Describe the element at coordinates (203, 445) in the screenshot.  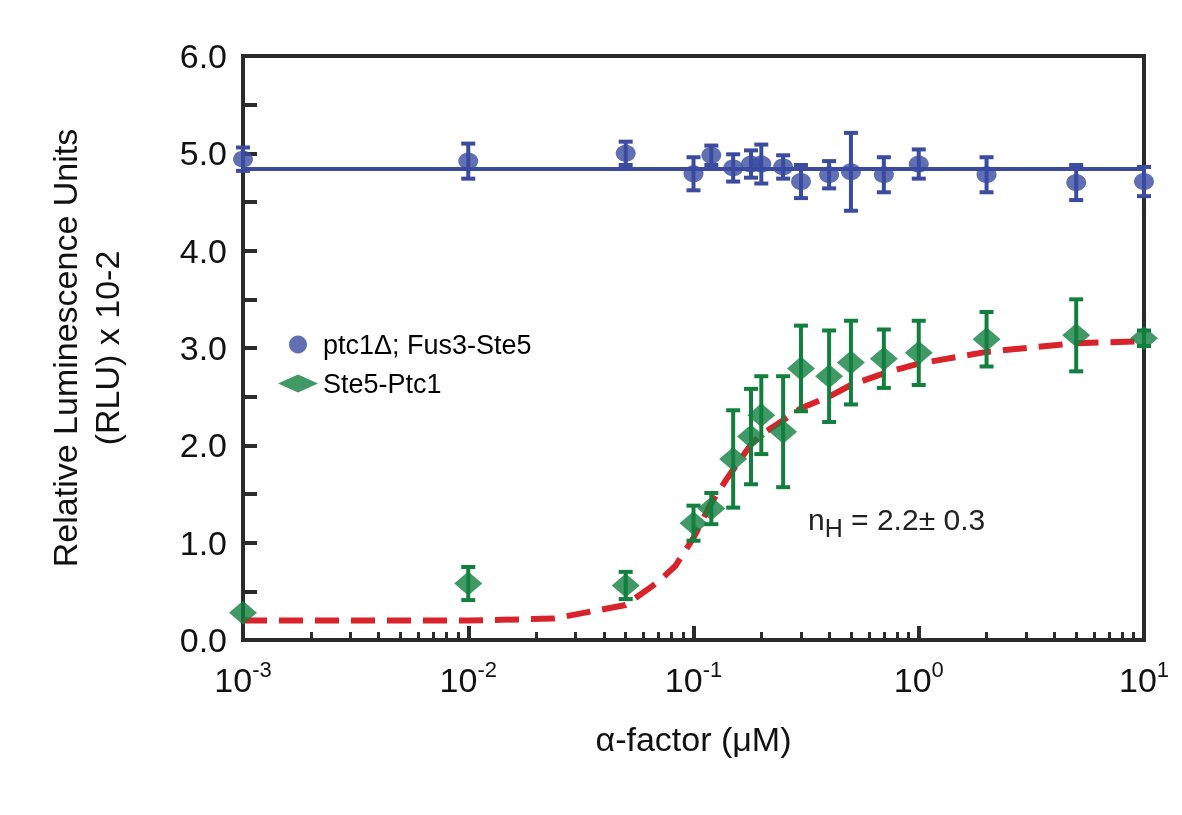
I see `y-tick-label: 2.0` at that location.